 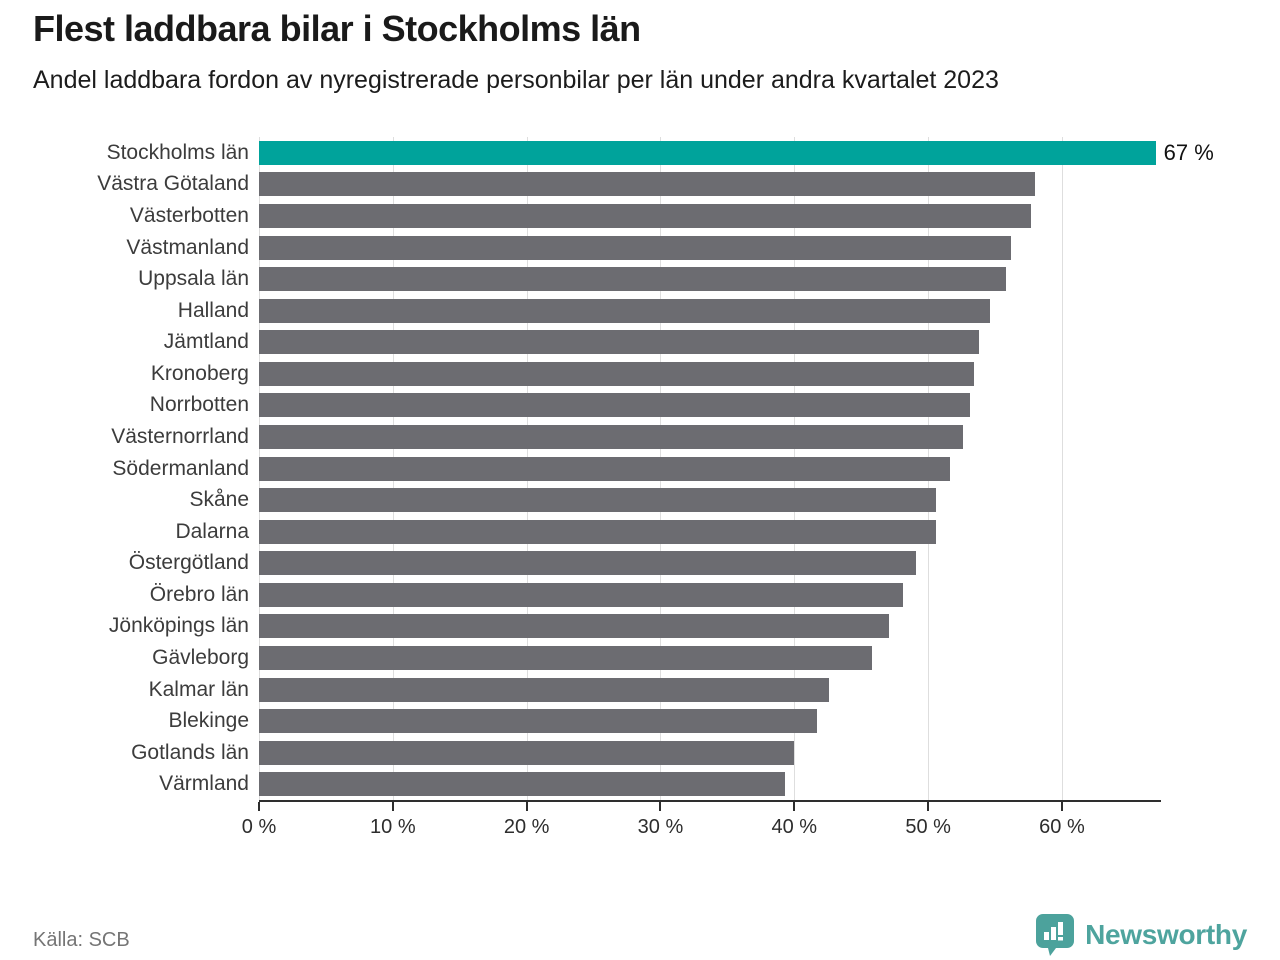 What do you see at coordinates (337, 28) in the screenshot?
I see `page-title: Flest laddbara bilar i Stockholms län` at bounding box center [337, 28].